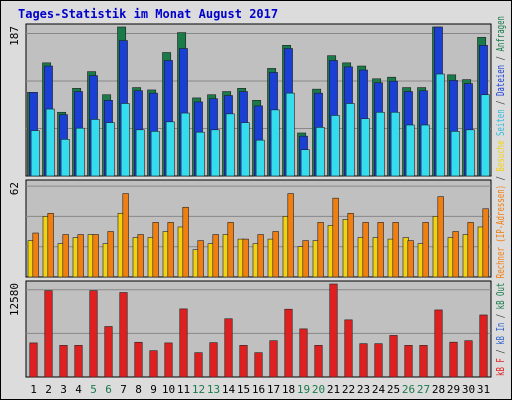 The width and height of the screenshot is (512, 400). Describe the element at coordinates (230, 250) in the screenshot. I see `bar-rechner-ip-adressen--day-14` at that location.